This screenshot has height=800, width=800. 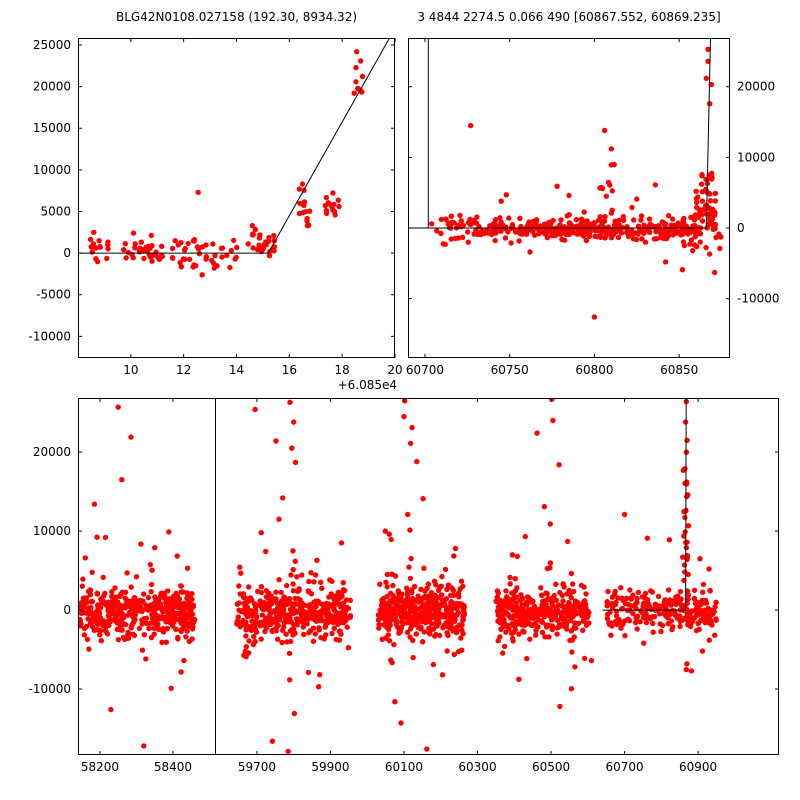 What do you see at coordinates (49, 336) in the screenshot?
I see `y-tick-label: -10000` at bounding box center [49, 336].